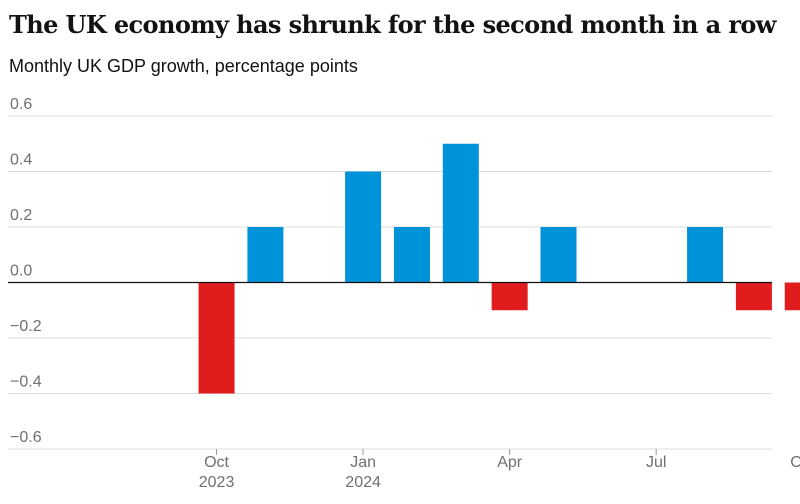 The height and width of the screenshot is (504, 800). What do you see at coordinates (217, 482) in the screenshot?
I see `x-tick-label: 2023` at bounding box center [217, 482].